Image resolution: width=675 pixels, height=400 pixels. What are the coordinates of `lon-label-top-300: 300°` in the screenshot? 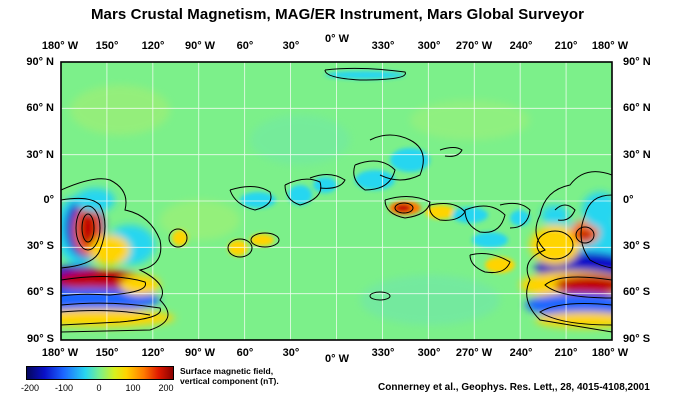 It's located at (429, 46).